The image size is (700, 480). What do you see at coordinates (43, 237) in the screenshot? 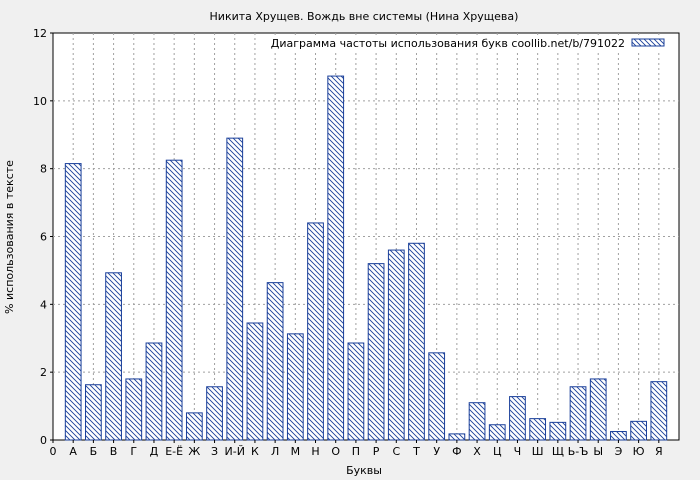
I see `y-tick-label: 6` at bounding box center [43, 237].